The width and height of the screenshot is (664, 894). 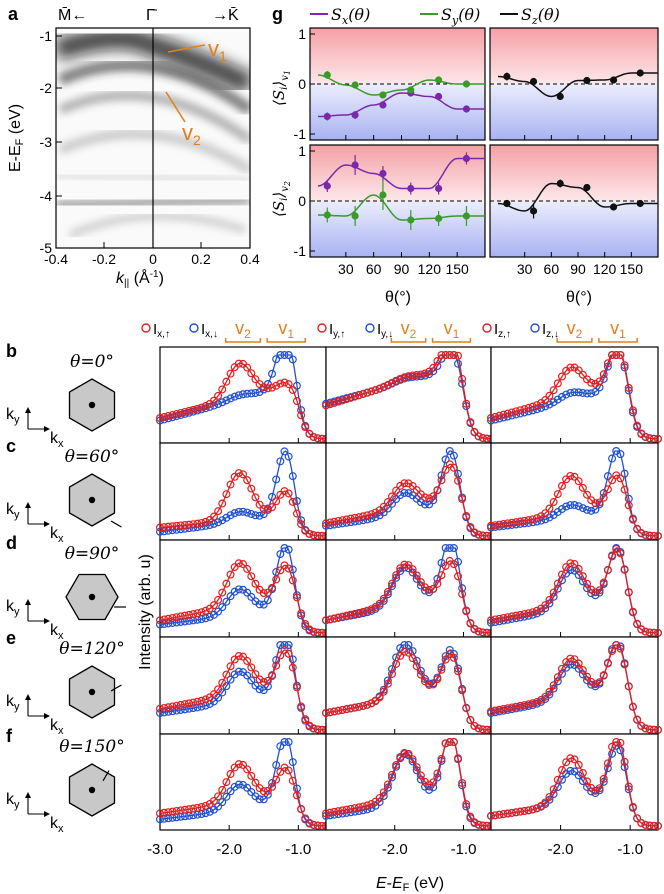 What do you see at coordinates (61, 395) in the screenshot?
I see `bz-inset: b θ=0° ky kx` at bounding box center [61, 395].